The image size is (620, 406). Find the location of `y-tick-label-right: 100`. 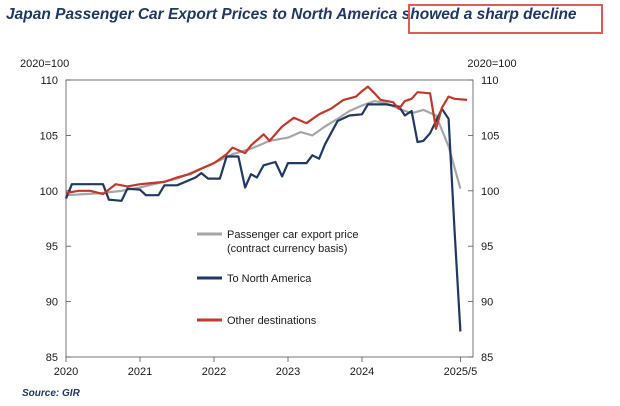

y-tick-label-right: 100 is located at coordinates (490, 192).